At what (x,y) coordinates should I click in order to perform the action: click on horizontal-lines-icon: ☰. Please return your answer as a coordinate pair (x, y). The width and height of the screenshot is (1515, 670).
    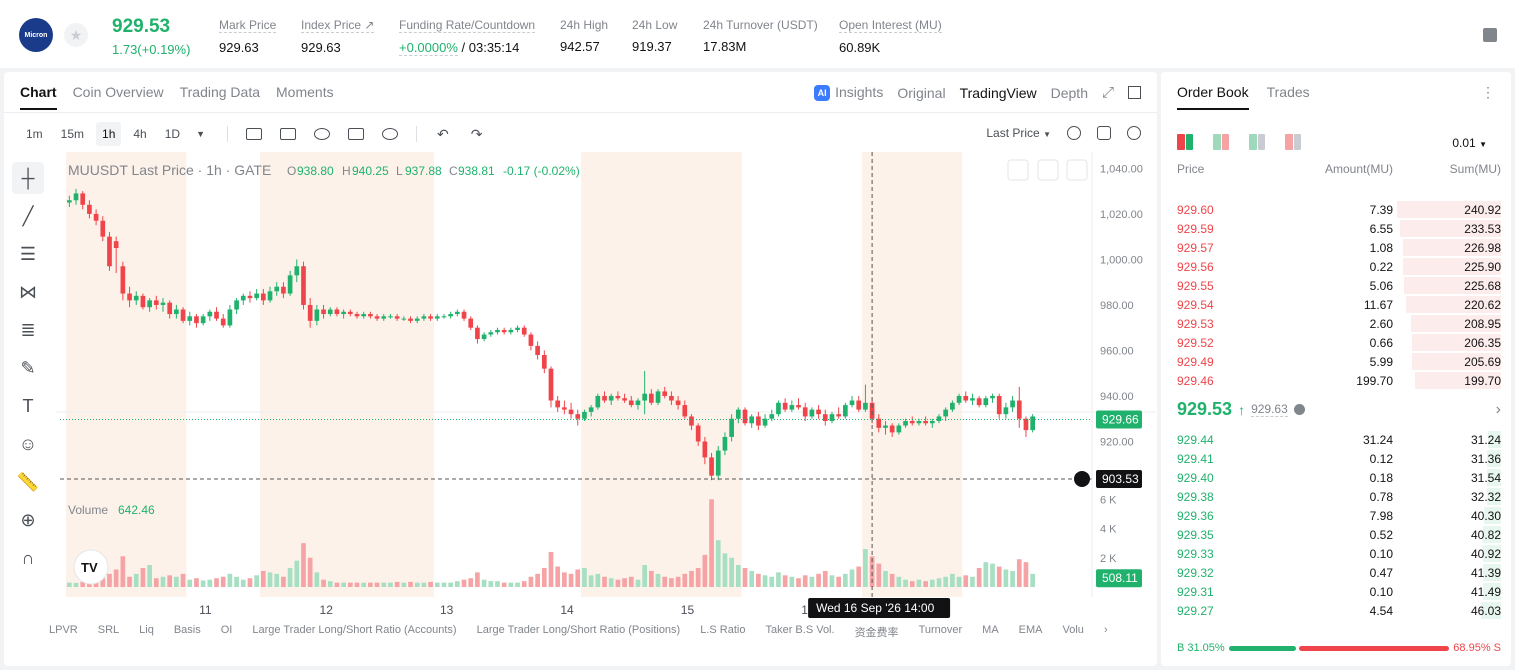
    Looking at the image, I should click on (28, 253).